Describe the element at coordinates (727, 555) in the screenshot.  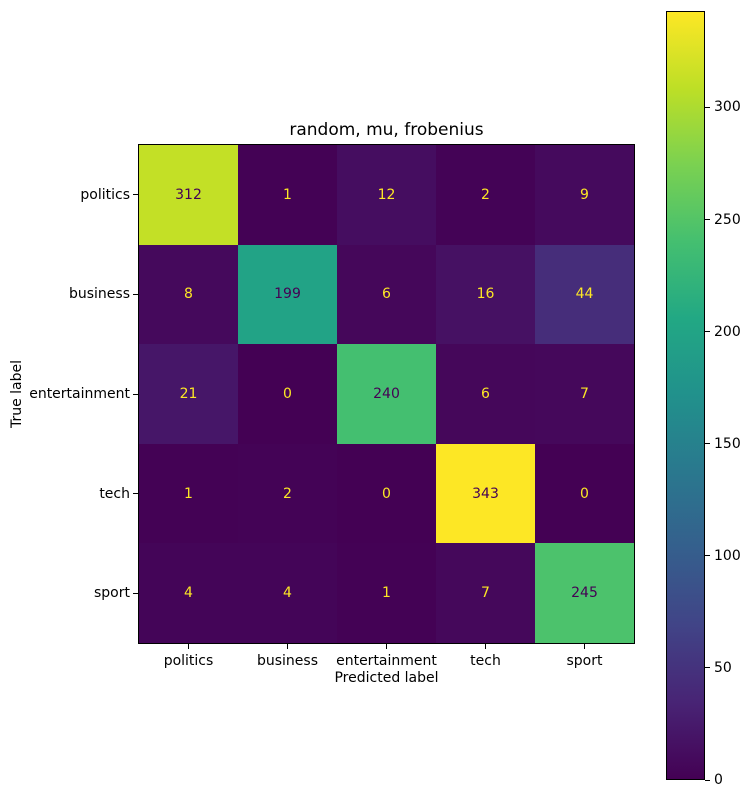
I see `colorbar-tick-label: 100` at that location.